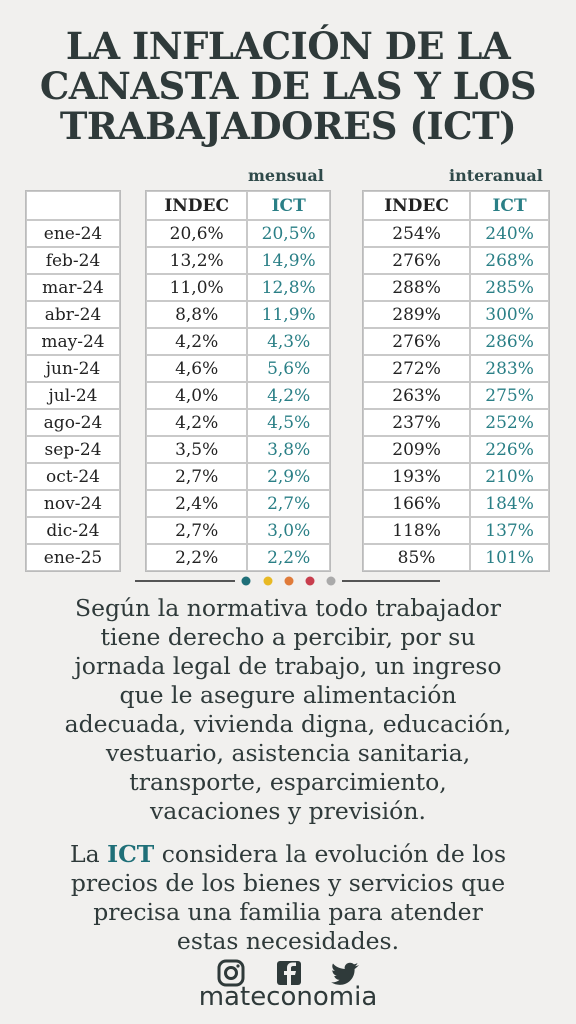 This screenshot has height=1024, width=576. What do you see at coordinates (288, 854) in the screenshot?
I see `text-line: La ICT considera la evolución de los` at bounding box center [288, 854].